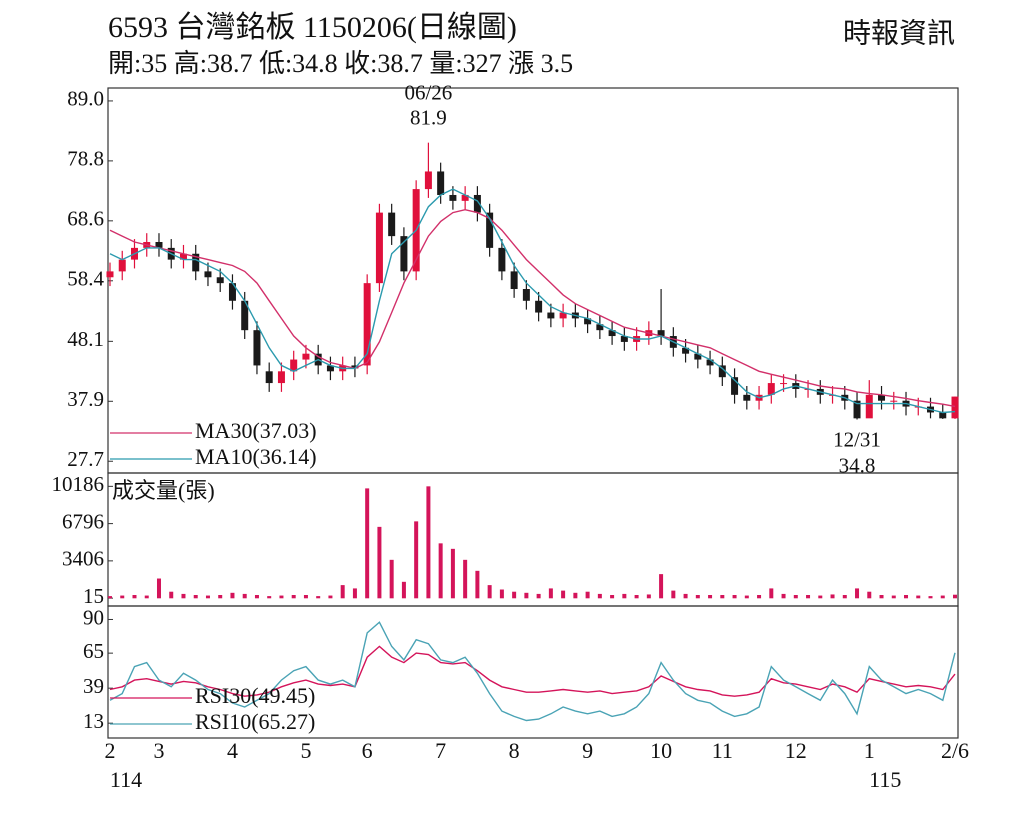 Image resolution: width=1024 pixels, height=819 pixels. What do you see at coordinates (85, 219) in the screenshot?
I see `y-tick-label: 68.6` at bounding box center [85, 219].